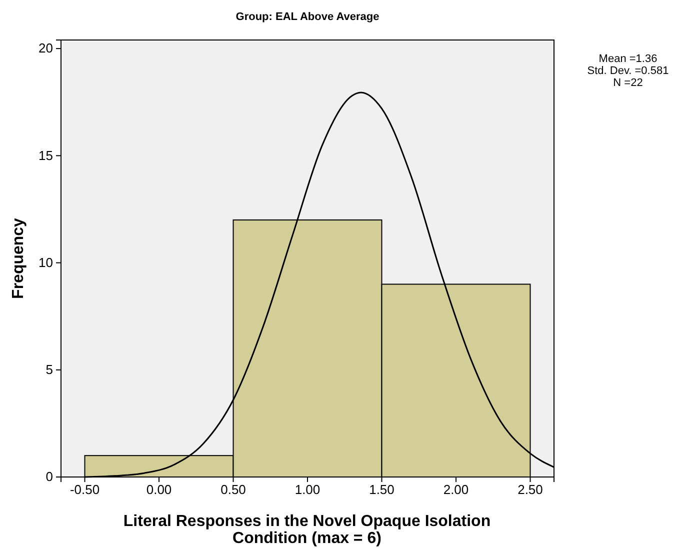 The image size is (690, 549). What do you see at coordinates (628, 71) in the screenshot?
I see `text: Std. Dev. =0.581` at bounding box center [628, 71].